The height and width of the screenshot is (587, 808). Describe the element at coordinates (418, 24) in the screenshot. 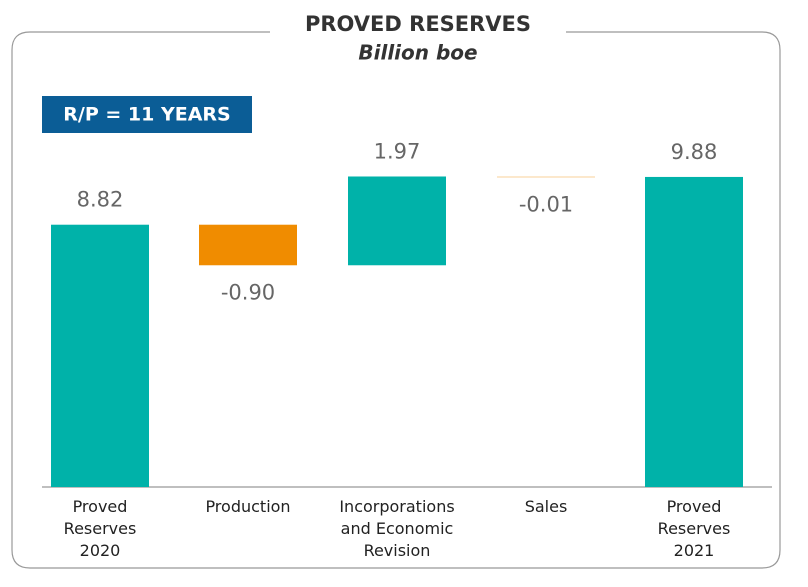

I see `chart-title: PROVED RESERVES` at that location.